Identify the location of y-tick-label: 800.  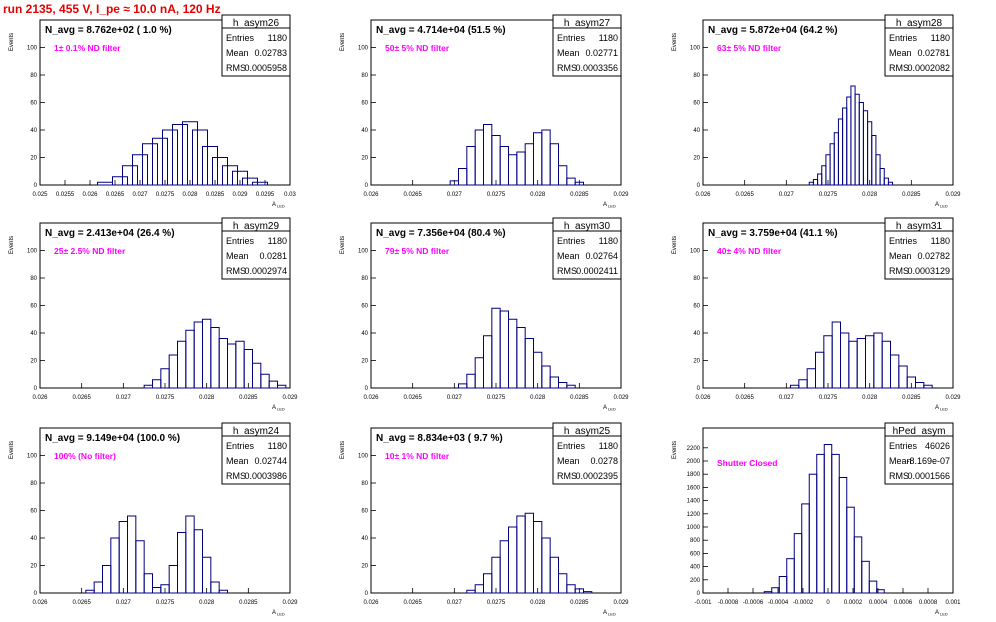
(695, 541).